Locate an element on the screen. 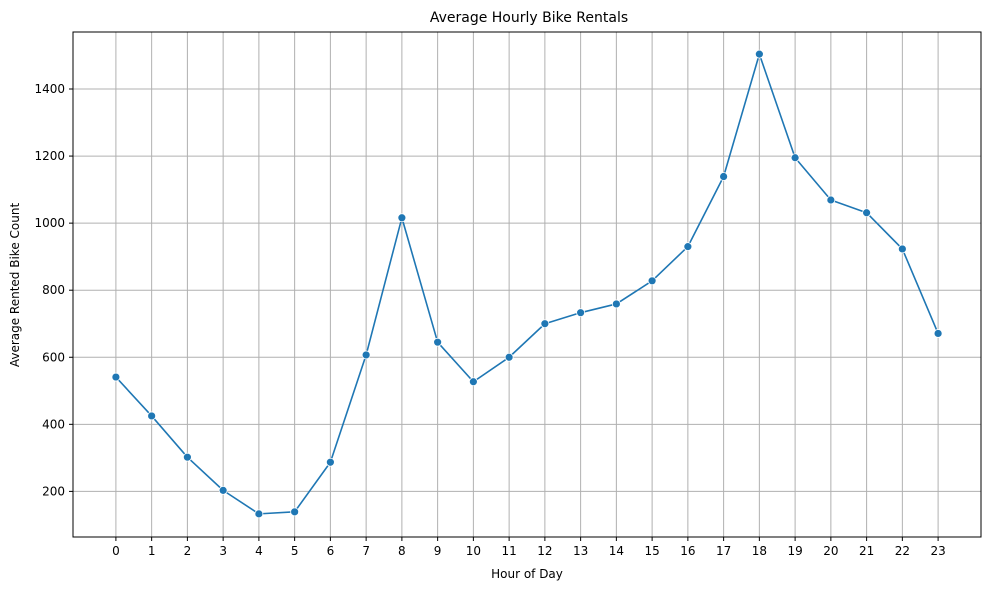 The height and width of the screenshot is (590, 989). x-axis-label: Hour of Day is located at coordinates (527, 574).